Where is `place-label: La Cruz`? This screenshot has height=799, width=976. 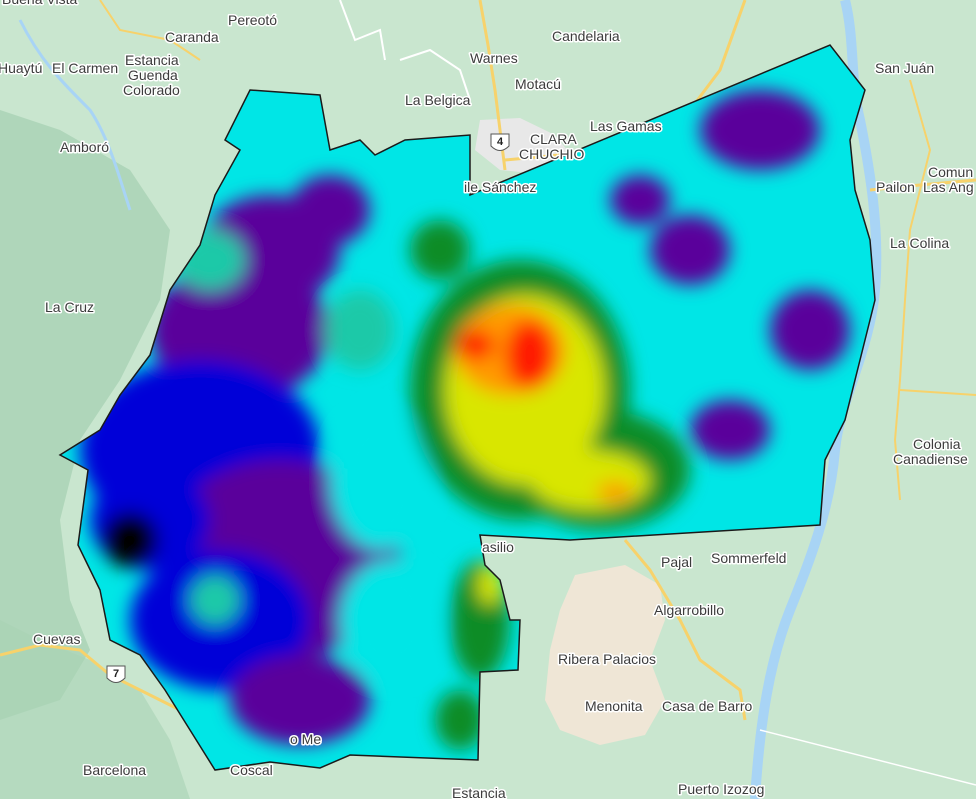
place-label: La Cruz is located at coordinates (70, 307).